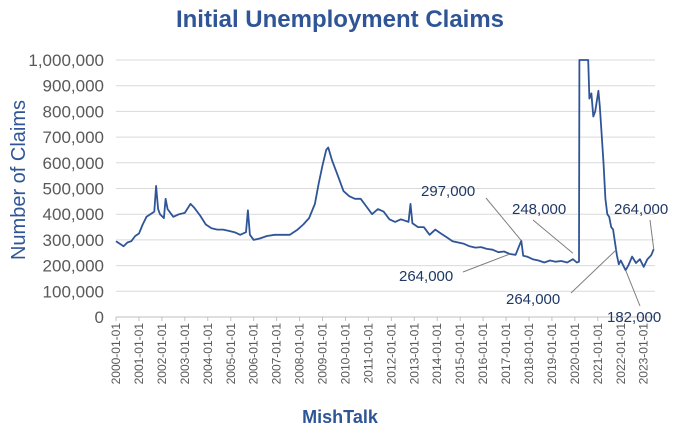 The height and width of the screenshot is (447, 680). I want to click on x-tick-label: 2023-01-01, so click(644, 354).